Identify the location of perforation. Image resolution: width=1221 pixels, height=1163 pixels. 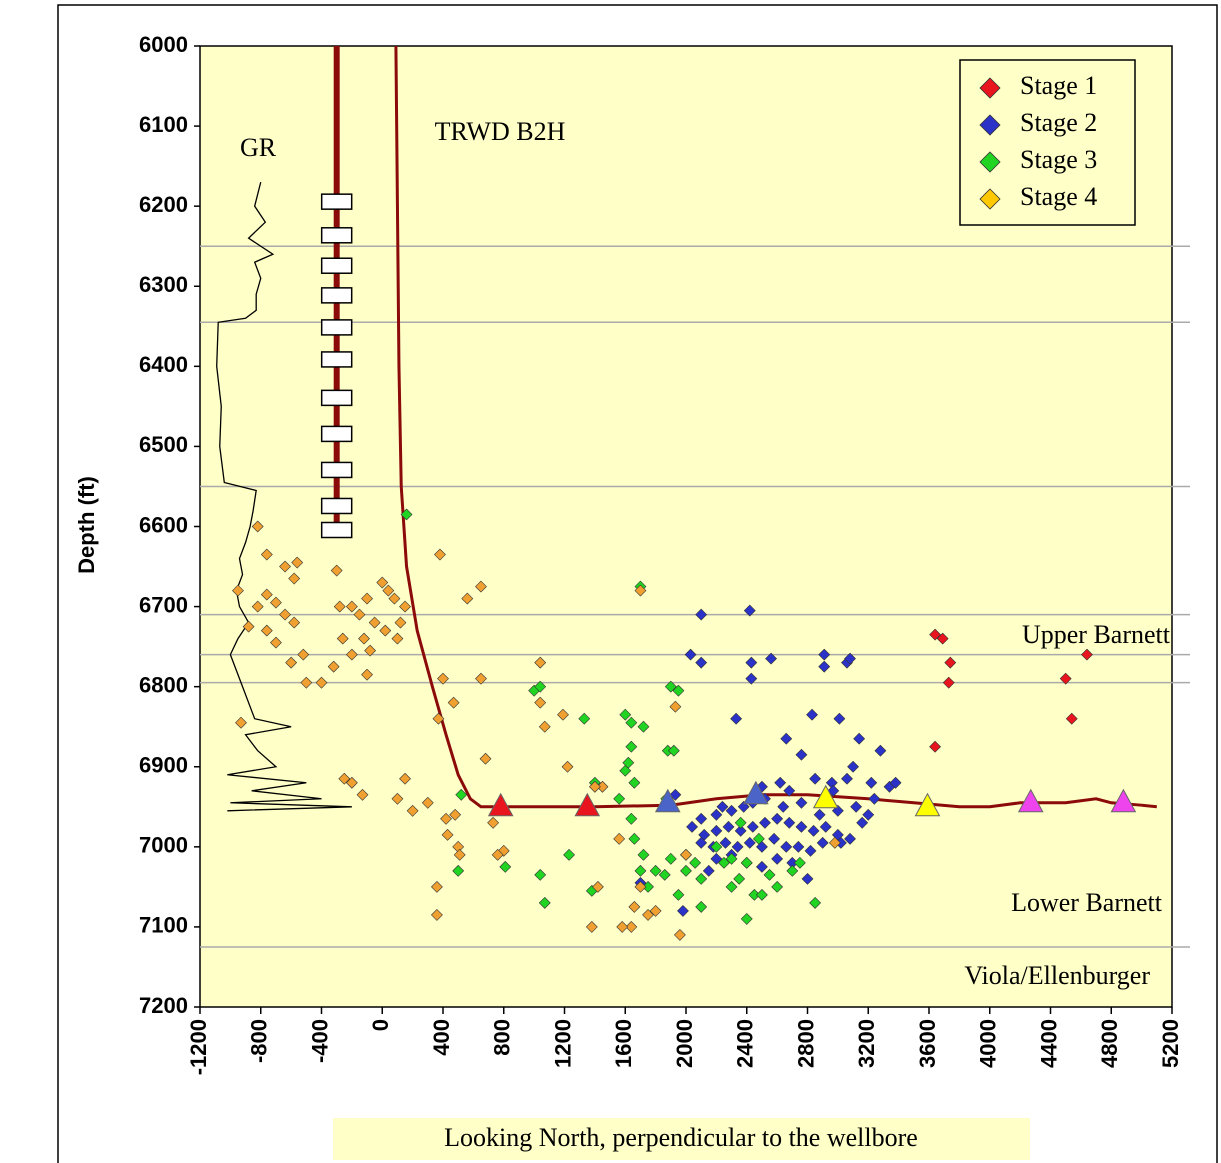
(587, 804).